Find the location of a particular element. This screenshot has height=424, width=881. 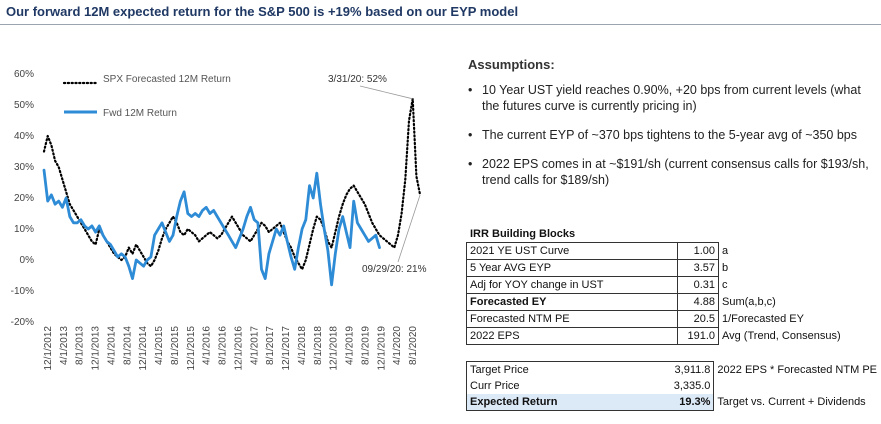

legend-label-fwd-return: Fwd 12M Return is located at coordinates (140, 113).